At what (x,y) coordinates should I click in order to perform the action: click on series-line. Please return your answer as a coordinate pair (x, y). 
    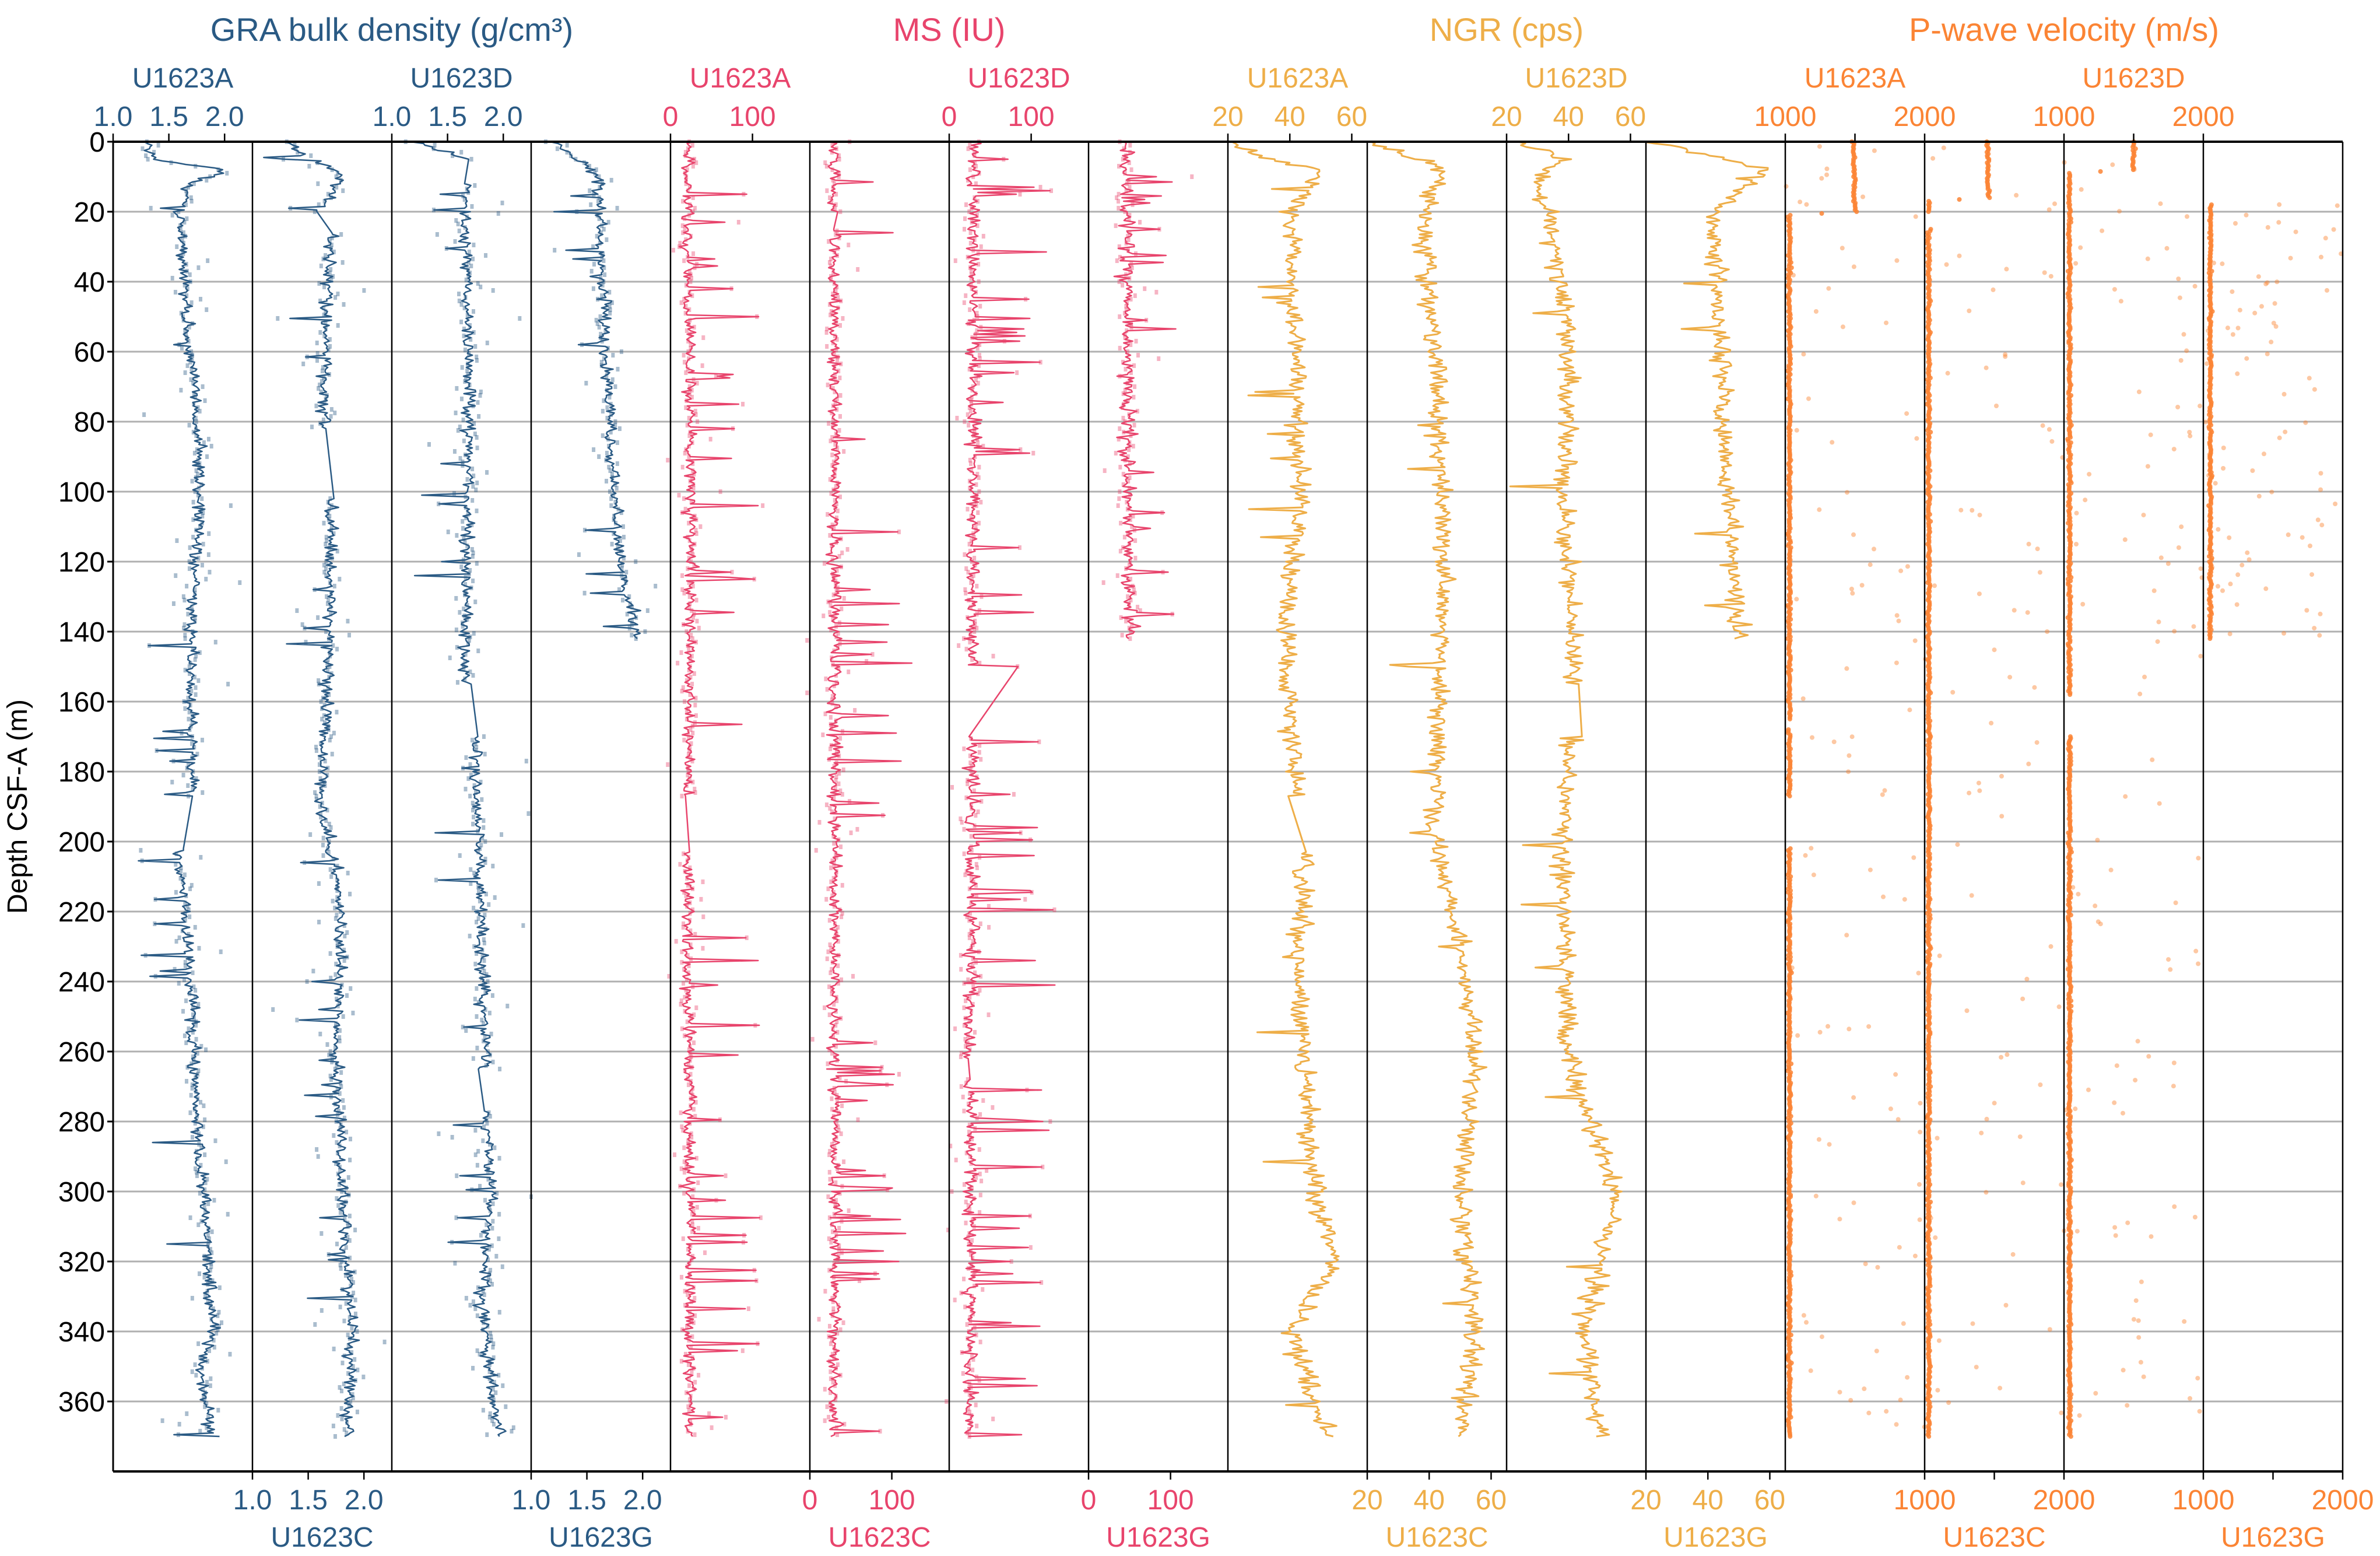
    Looking at the image, I should click on (458, 789).